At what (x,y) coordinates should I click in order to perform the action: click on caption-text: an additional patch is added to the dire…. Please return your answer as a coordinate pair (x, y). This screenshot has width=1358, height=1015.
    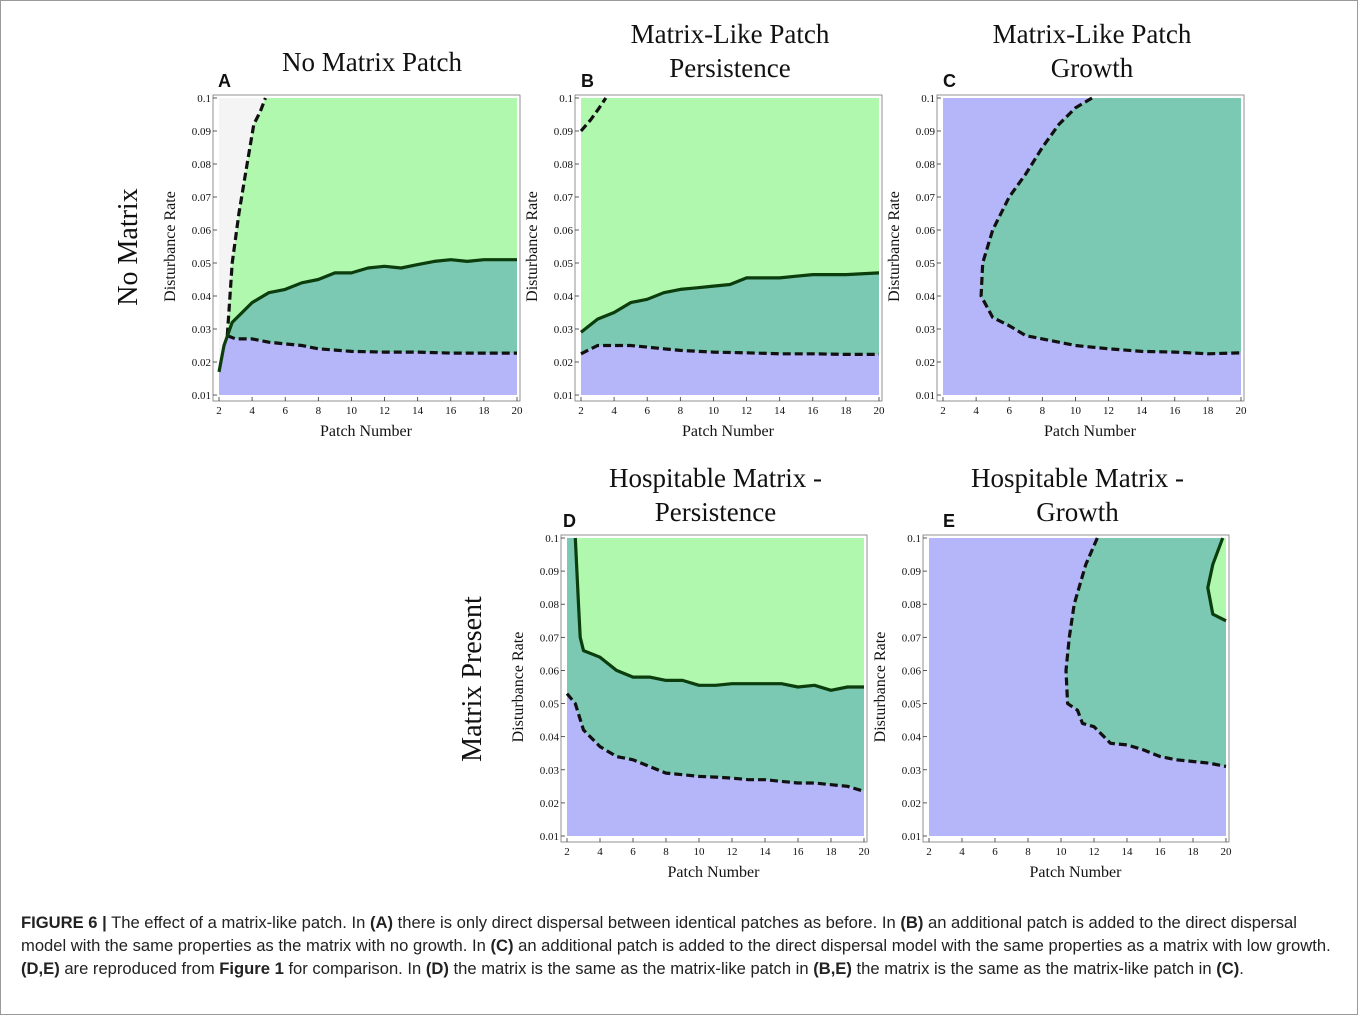
    Looking at the image, I should click on (659, 934).